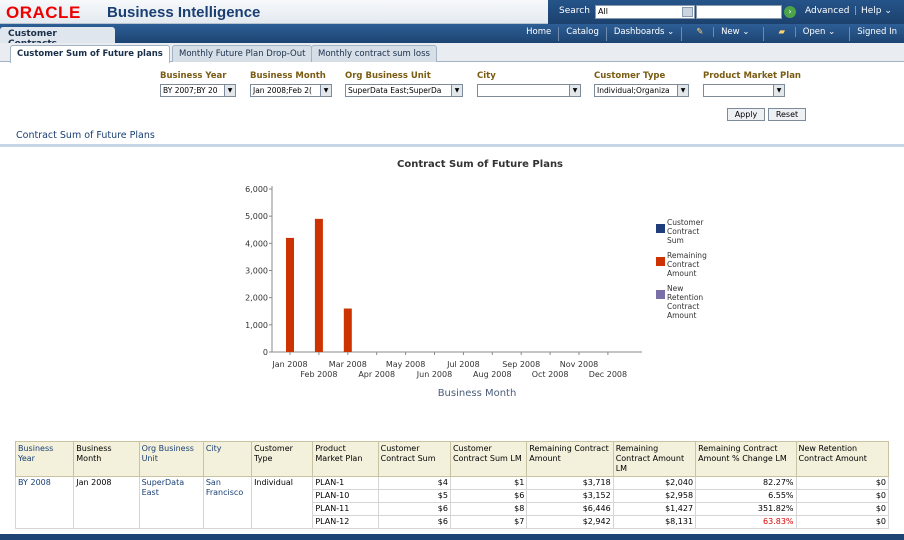  I want to click on x-tick-label: Mar 2008, so click(348, 364).